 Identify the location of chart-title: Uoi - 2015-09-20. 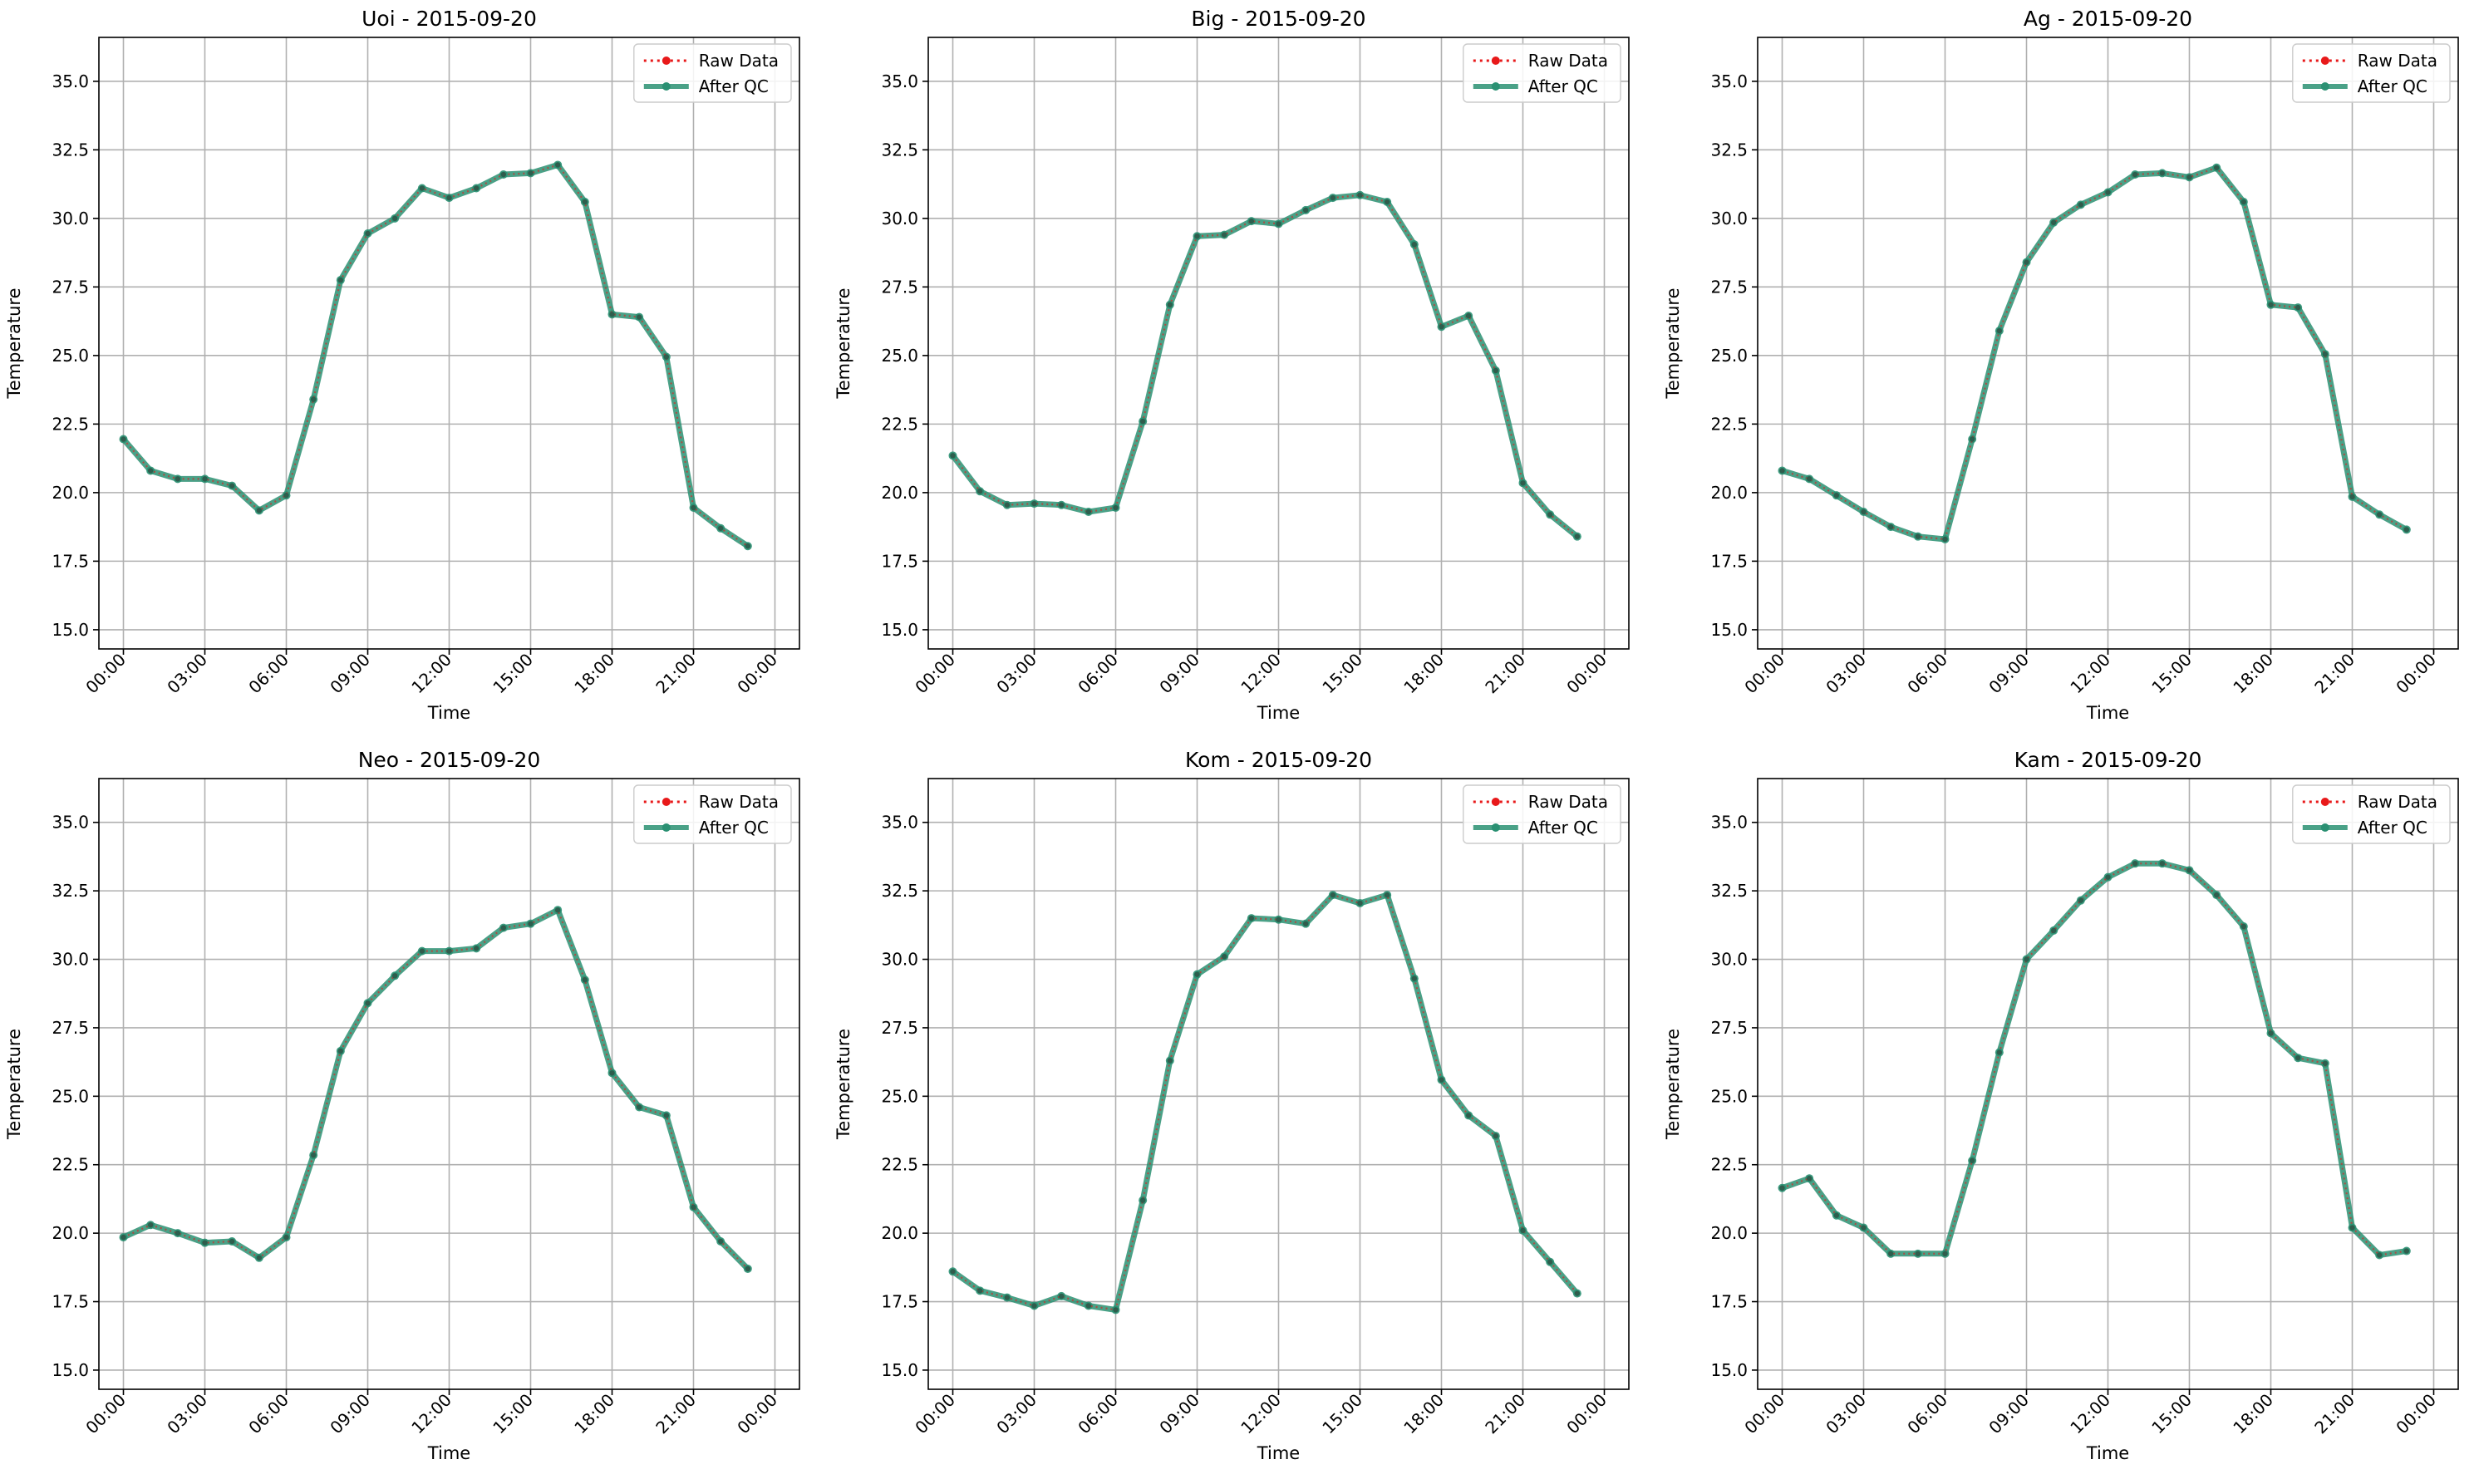
(450, 19).